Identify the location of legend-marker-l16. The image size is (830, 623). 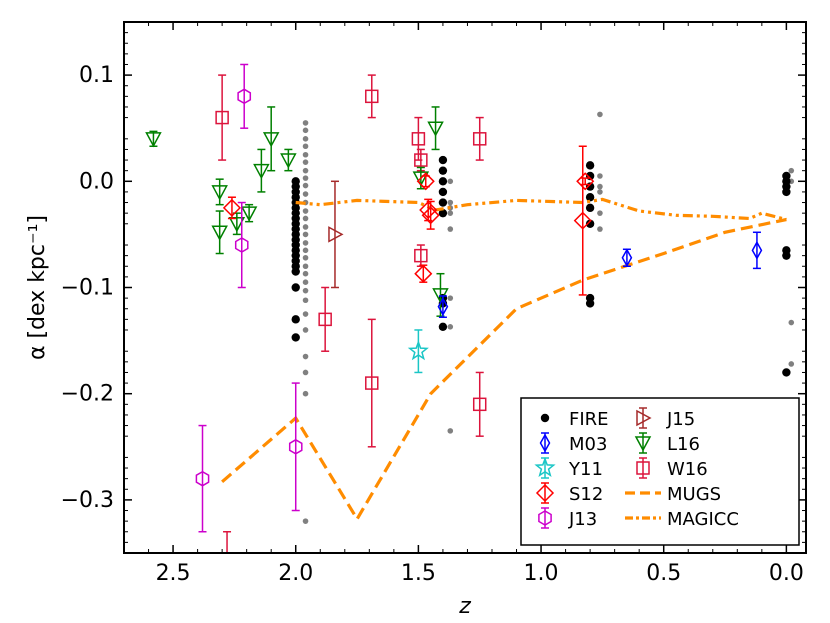
(643, 444).